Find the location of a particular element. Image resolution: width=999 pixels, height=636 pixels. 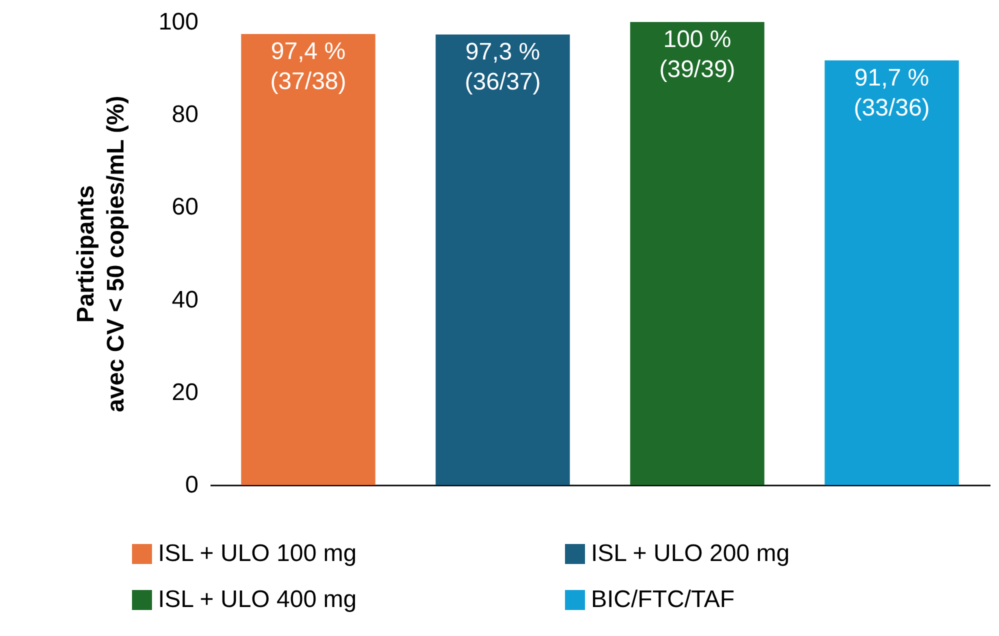

y-tick-label: 100 is located at coordinates (178, 22).